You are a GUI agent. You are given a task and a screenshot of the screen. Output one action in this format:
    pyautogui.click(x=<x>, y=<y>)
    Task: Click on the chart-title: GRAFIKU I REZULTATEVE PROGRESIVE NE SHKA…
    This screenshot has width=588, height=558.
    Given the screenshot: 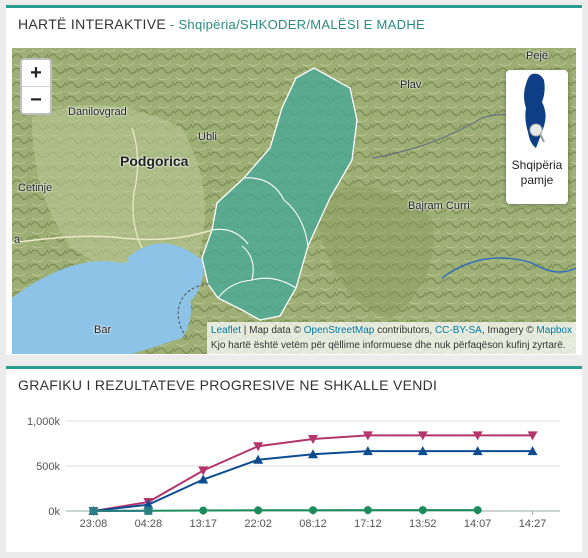 What is the action you would take?
    pyautogui.click(x=228, y=385)
    